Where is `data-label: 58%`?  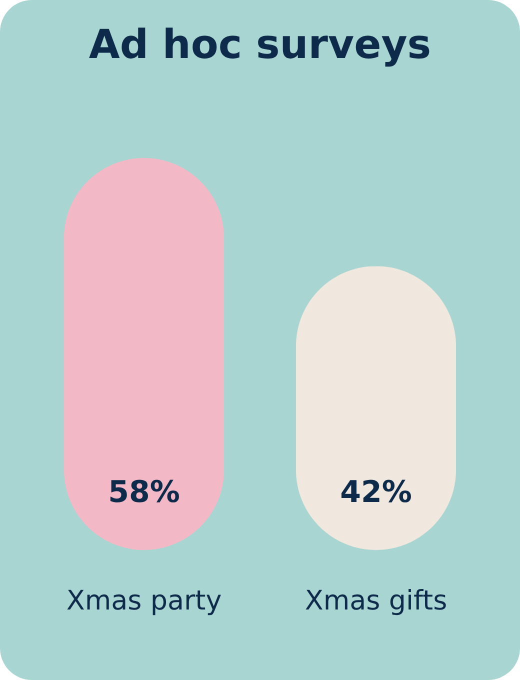 data-label: 58% is located at coordinates (144, 492).